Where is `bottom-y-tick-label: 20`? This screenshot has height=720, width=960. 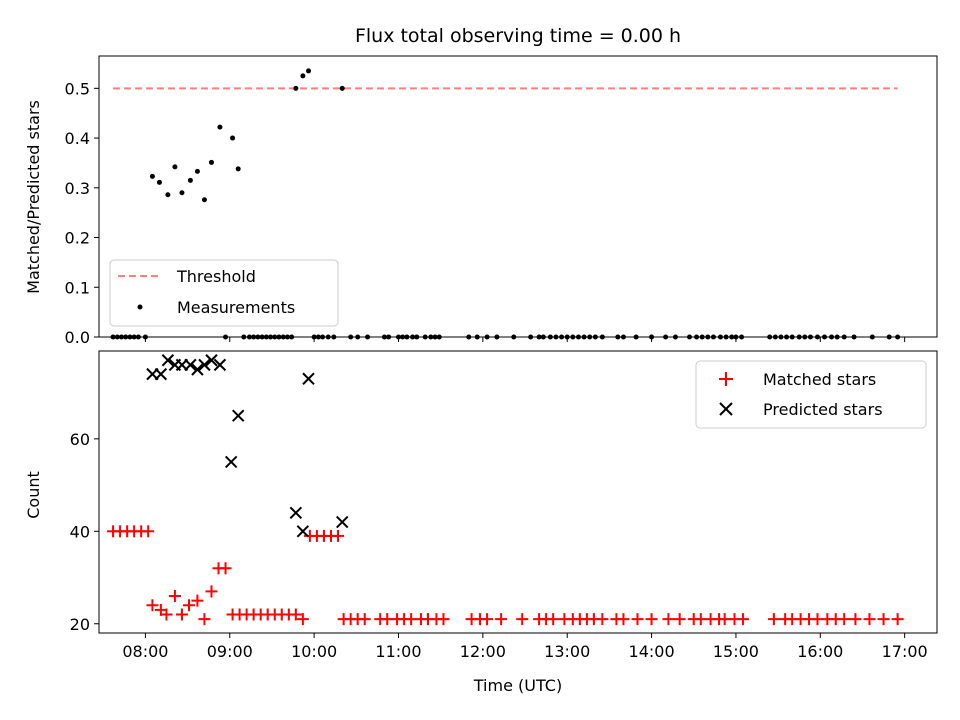
bottom-y-tick-label: 20 is located at coordinates (80, 624).